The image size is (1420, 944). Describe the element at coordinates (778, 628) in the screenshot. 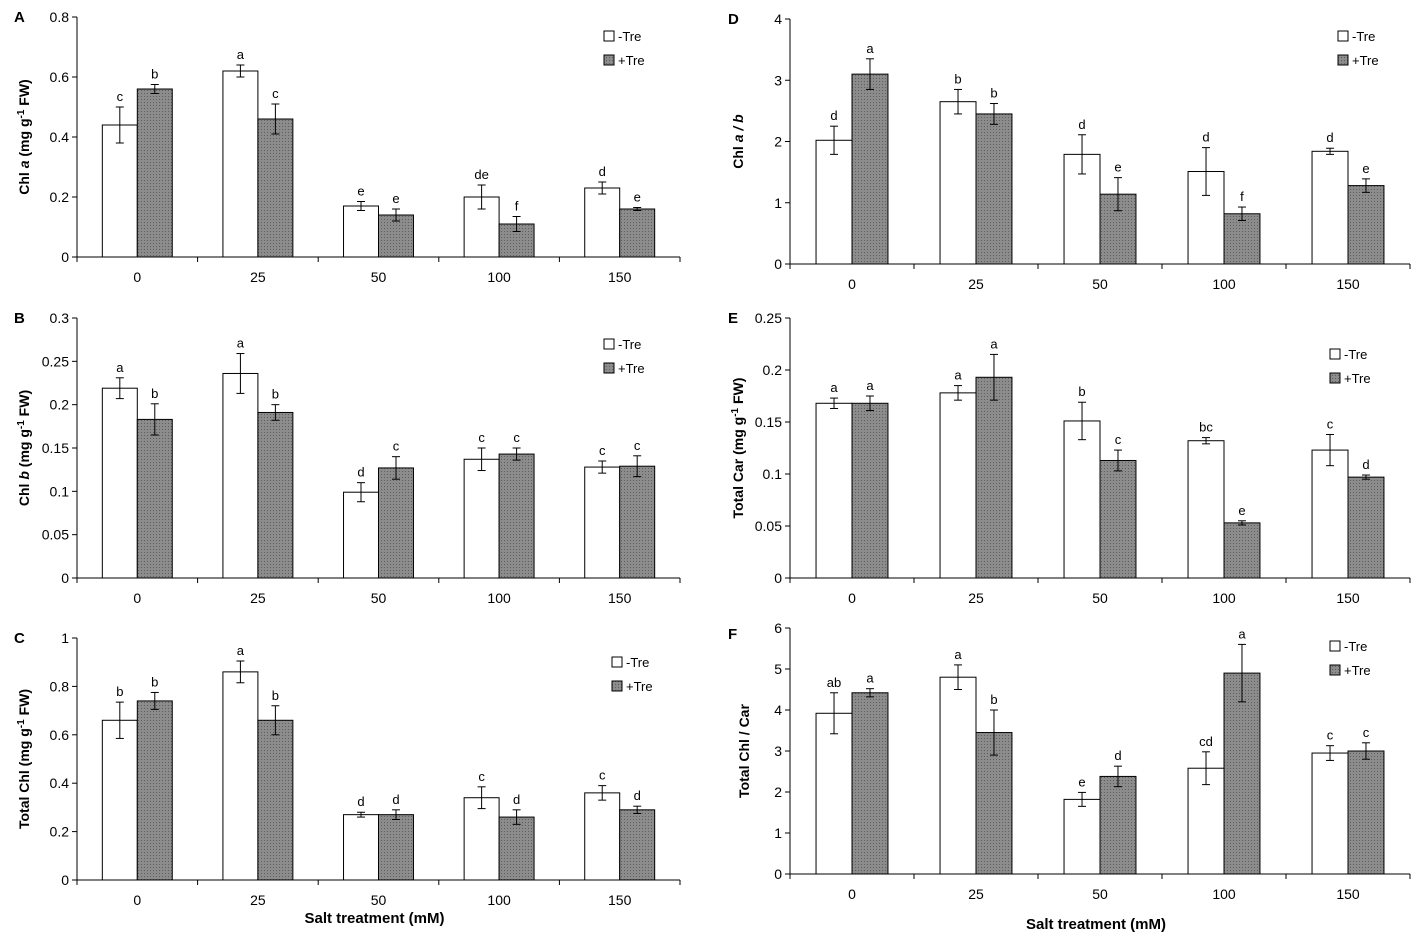

I see `y-tick-label: 6` at that location.